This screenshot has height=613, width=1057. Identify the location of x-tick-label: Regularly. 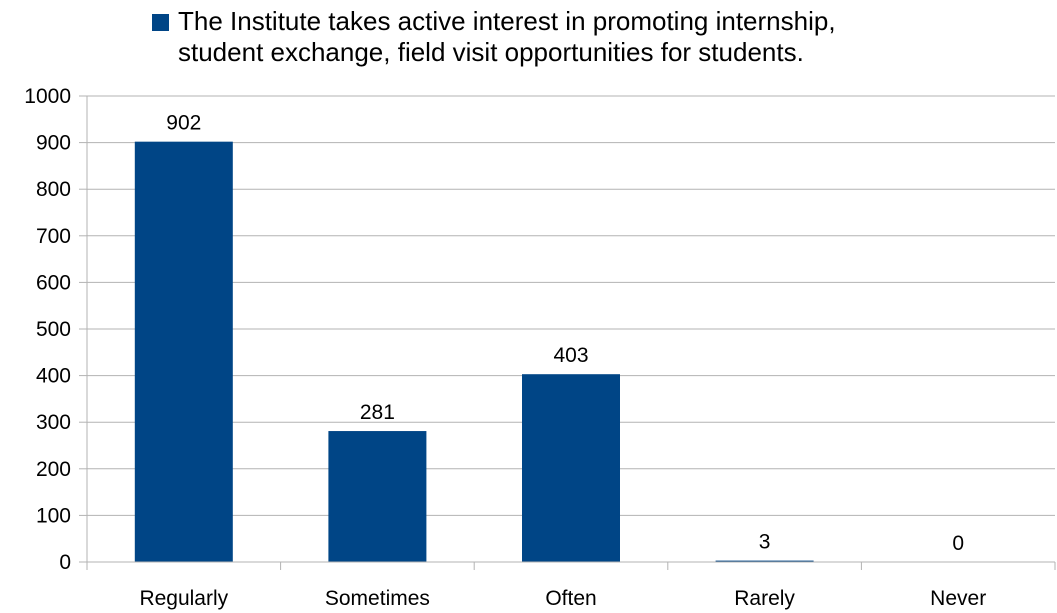
(183, 598).